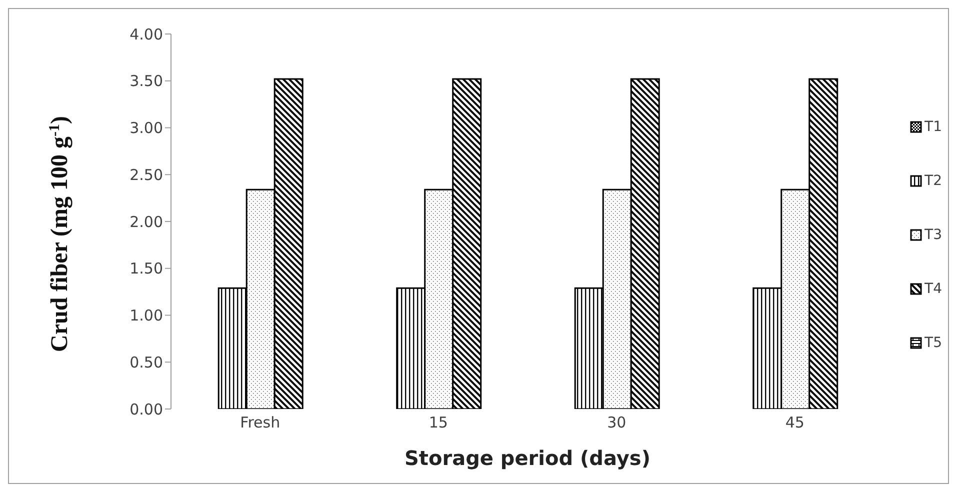 Image resolution: width=955 pixels, height=490 pixels. Describe the element at coordinates (146, 81) in the screenshot. I see `y-tick-label: 3.50` at that location.